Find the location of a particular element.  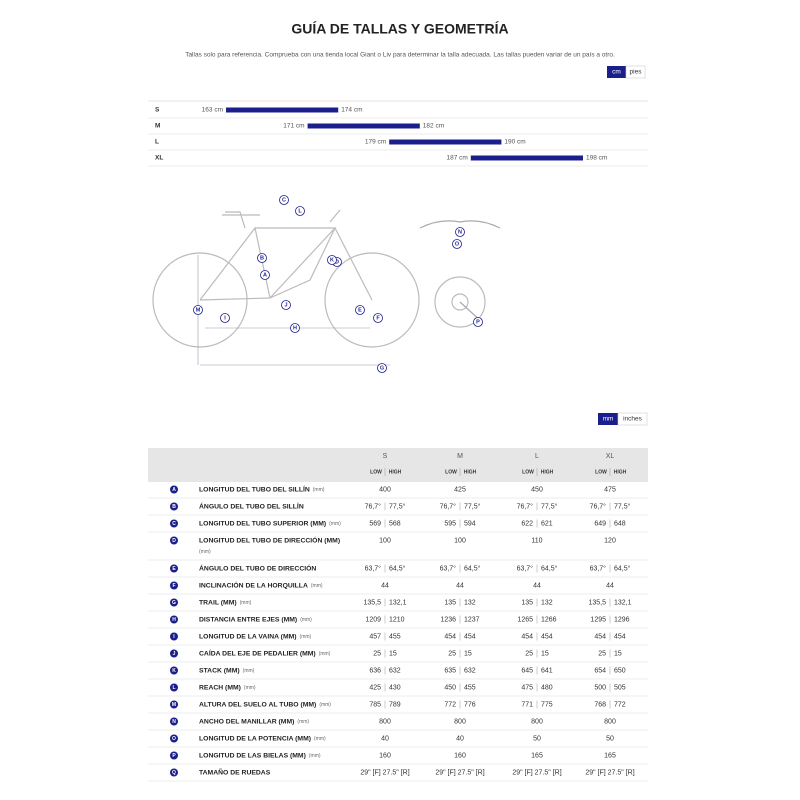

row-letter: N is located at coordinates (174, 722).